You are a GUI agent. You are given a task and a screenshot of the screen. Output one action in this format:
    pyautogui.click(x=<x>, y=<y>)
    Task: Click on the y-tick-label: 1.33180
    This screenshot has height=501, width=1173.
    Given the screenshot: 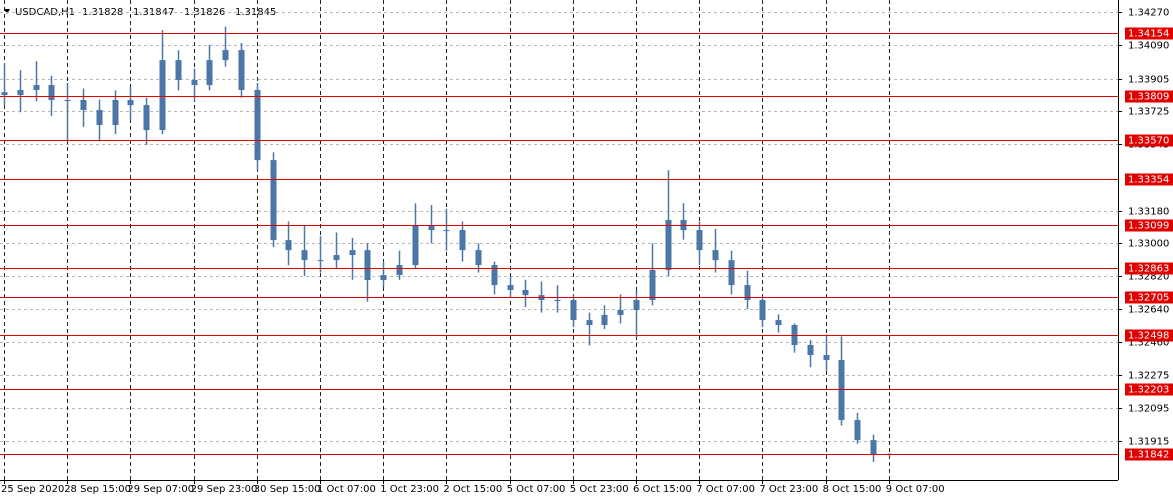 What is the action you would take?
    pyautogui.click(x=1148, y=212)
    